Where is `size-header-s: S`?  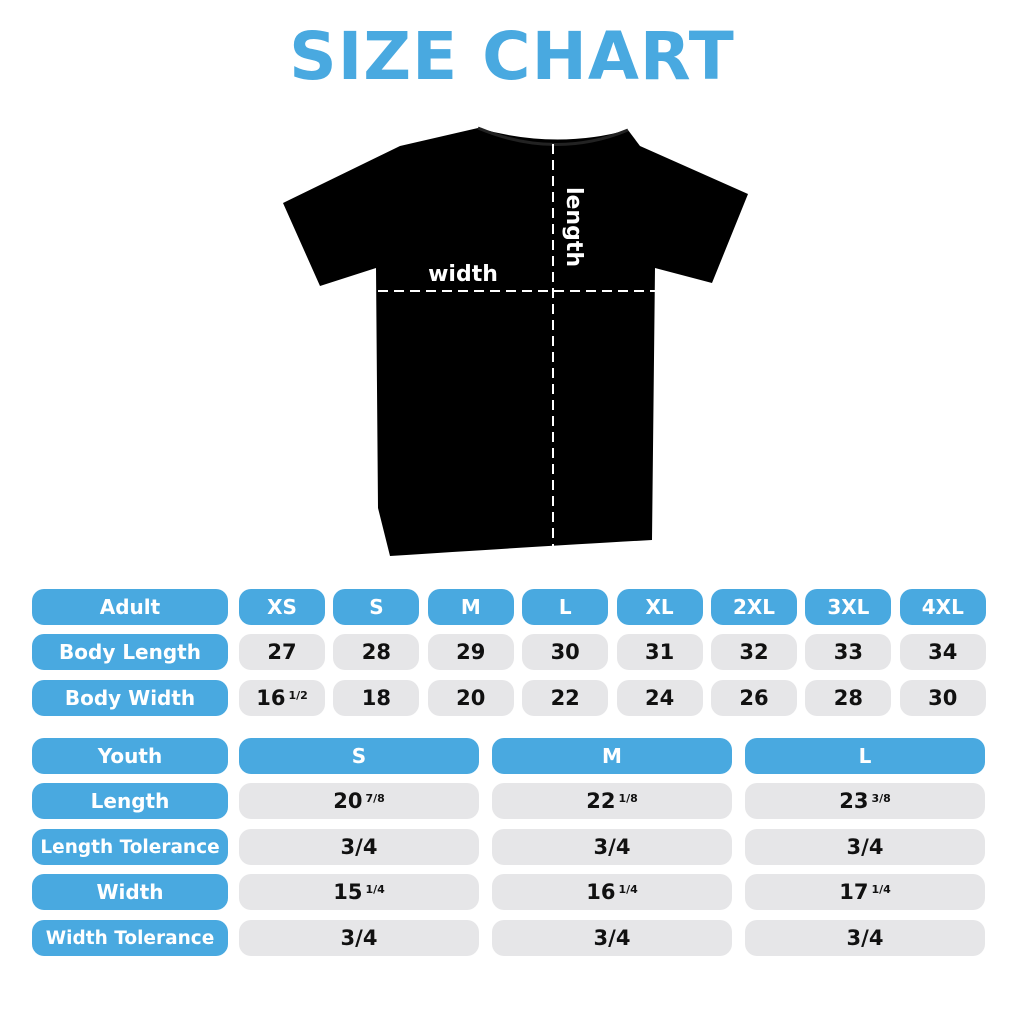
size-header-s: S is located at coordinates (376, 607).